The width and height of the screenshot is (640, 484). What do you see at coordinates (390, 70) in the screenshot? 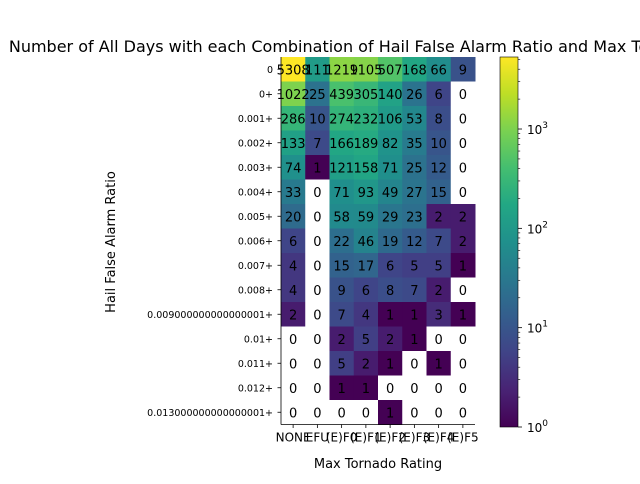
I see `cell-value-label: 507` at bounding box center [390, 70].